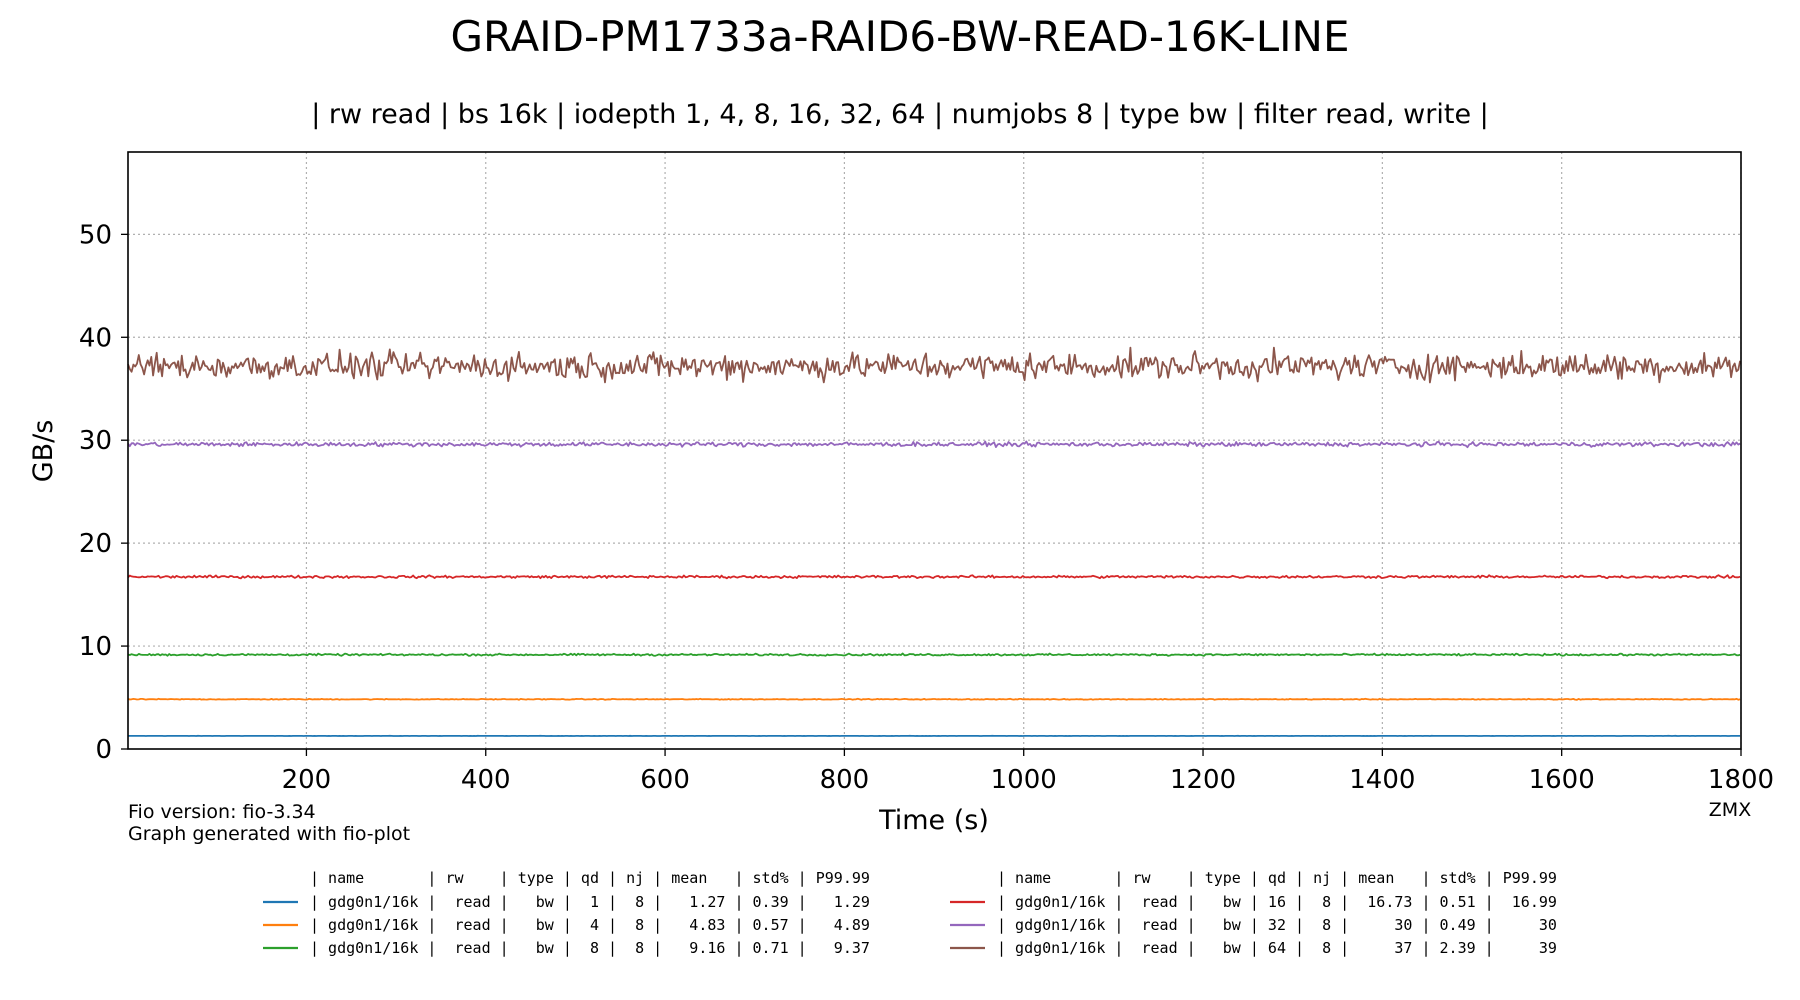 This screenshot has width=1800, height=1000. What do you see at coordinates (486, 780) in the screenshot?
I see `x-tick-label: 400` at bounding box center [486, 780].